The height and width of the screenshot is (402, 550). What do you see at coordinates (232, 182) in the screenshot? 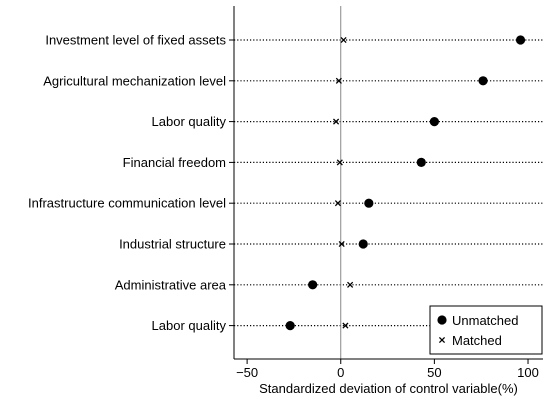
I see `y-axis` at bounding box center [232, 182].